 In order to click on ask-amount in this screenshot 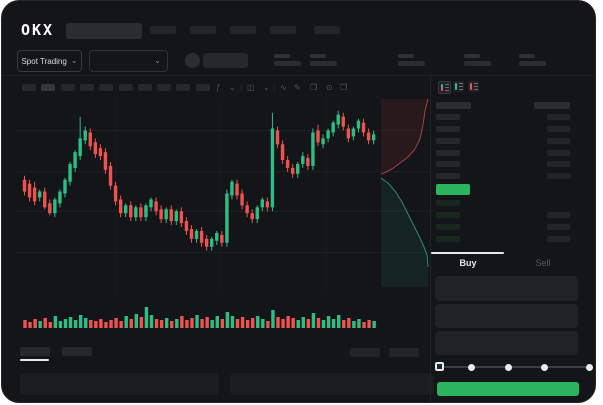, I will do `click(558, 153)`.